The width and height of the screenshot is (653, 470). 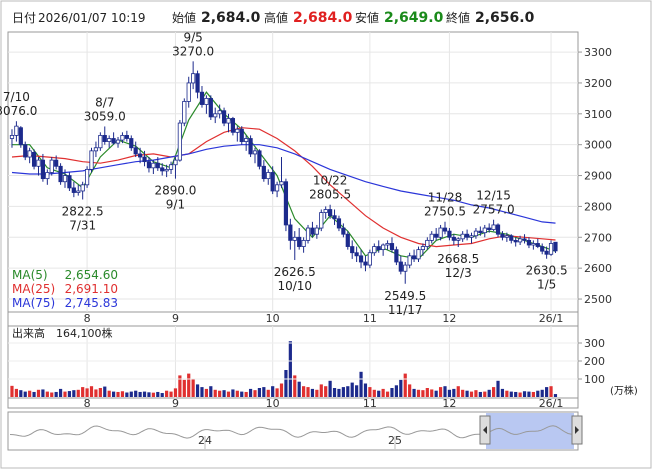 What do you see at coordinates (551, 318) in the screenshot?
I see `x-tick-label: 26/1` at bounding box center [551, 318].